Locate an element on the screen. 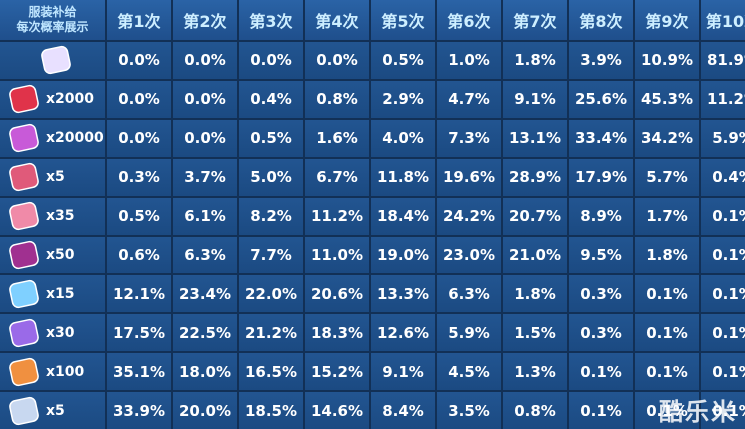 Image resolution: width=745 pixels, height=429 pixels. item-quantity: x2000 is located at coordinates (70, 99).